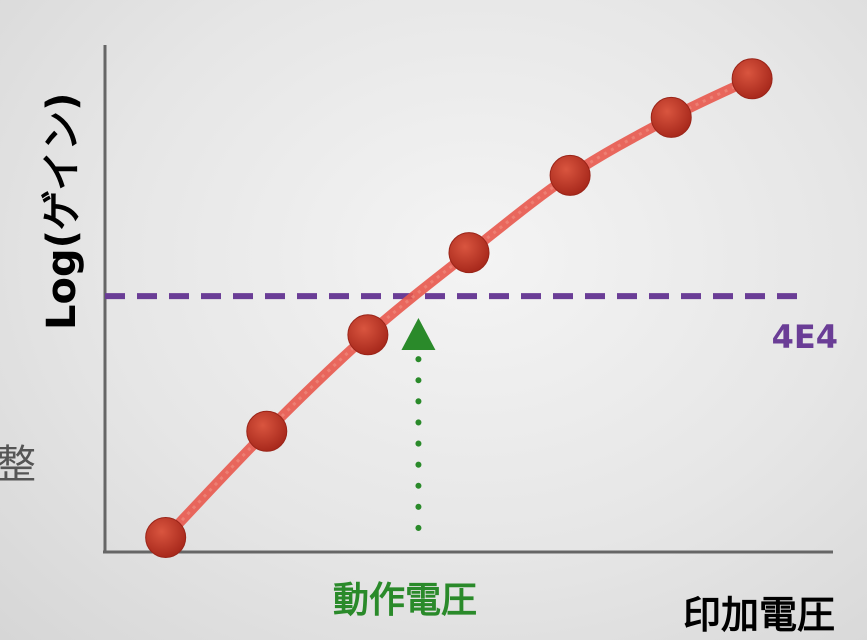 This screenshot has height=640, width=867. What do you see at coordinates (405, 600) in the screenshot?
I see `operating-voltage-label: 動作電圧` at bounding box center [405, 600].